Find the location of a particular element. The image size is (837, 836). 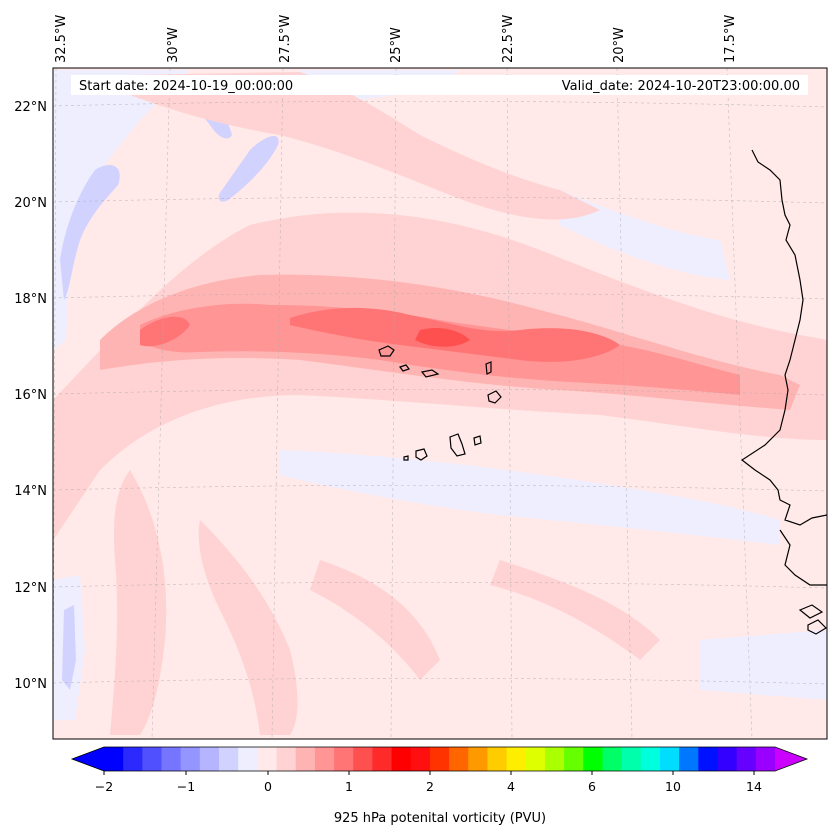

cb-tick-label: −1 is located at coordinates (186, 786).